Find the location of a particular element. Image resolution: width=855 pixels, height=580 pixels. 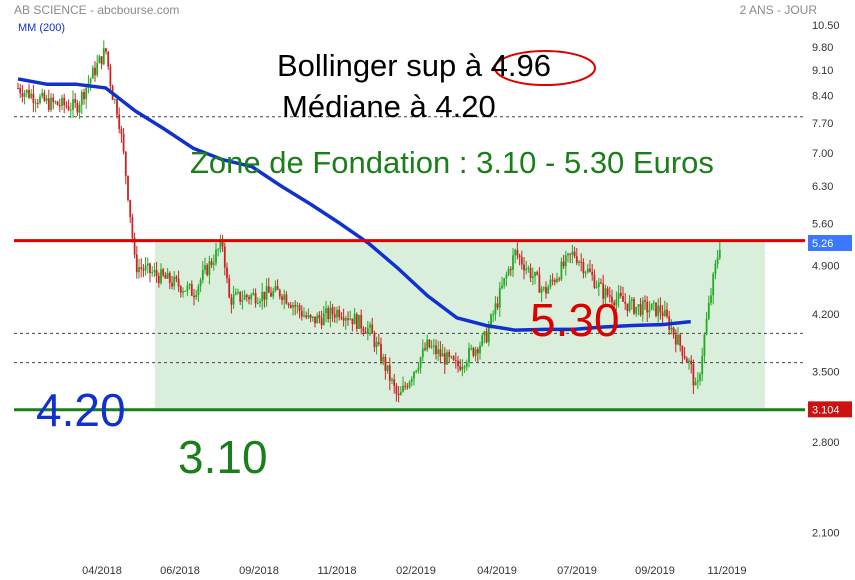

zone-annotation: Zone de Fondation : 3.10 - 5.30 Euros is located at coordinates (452, 162).